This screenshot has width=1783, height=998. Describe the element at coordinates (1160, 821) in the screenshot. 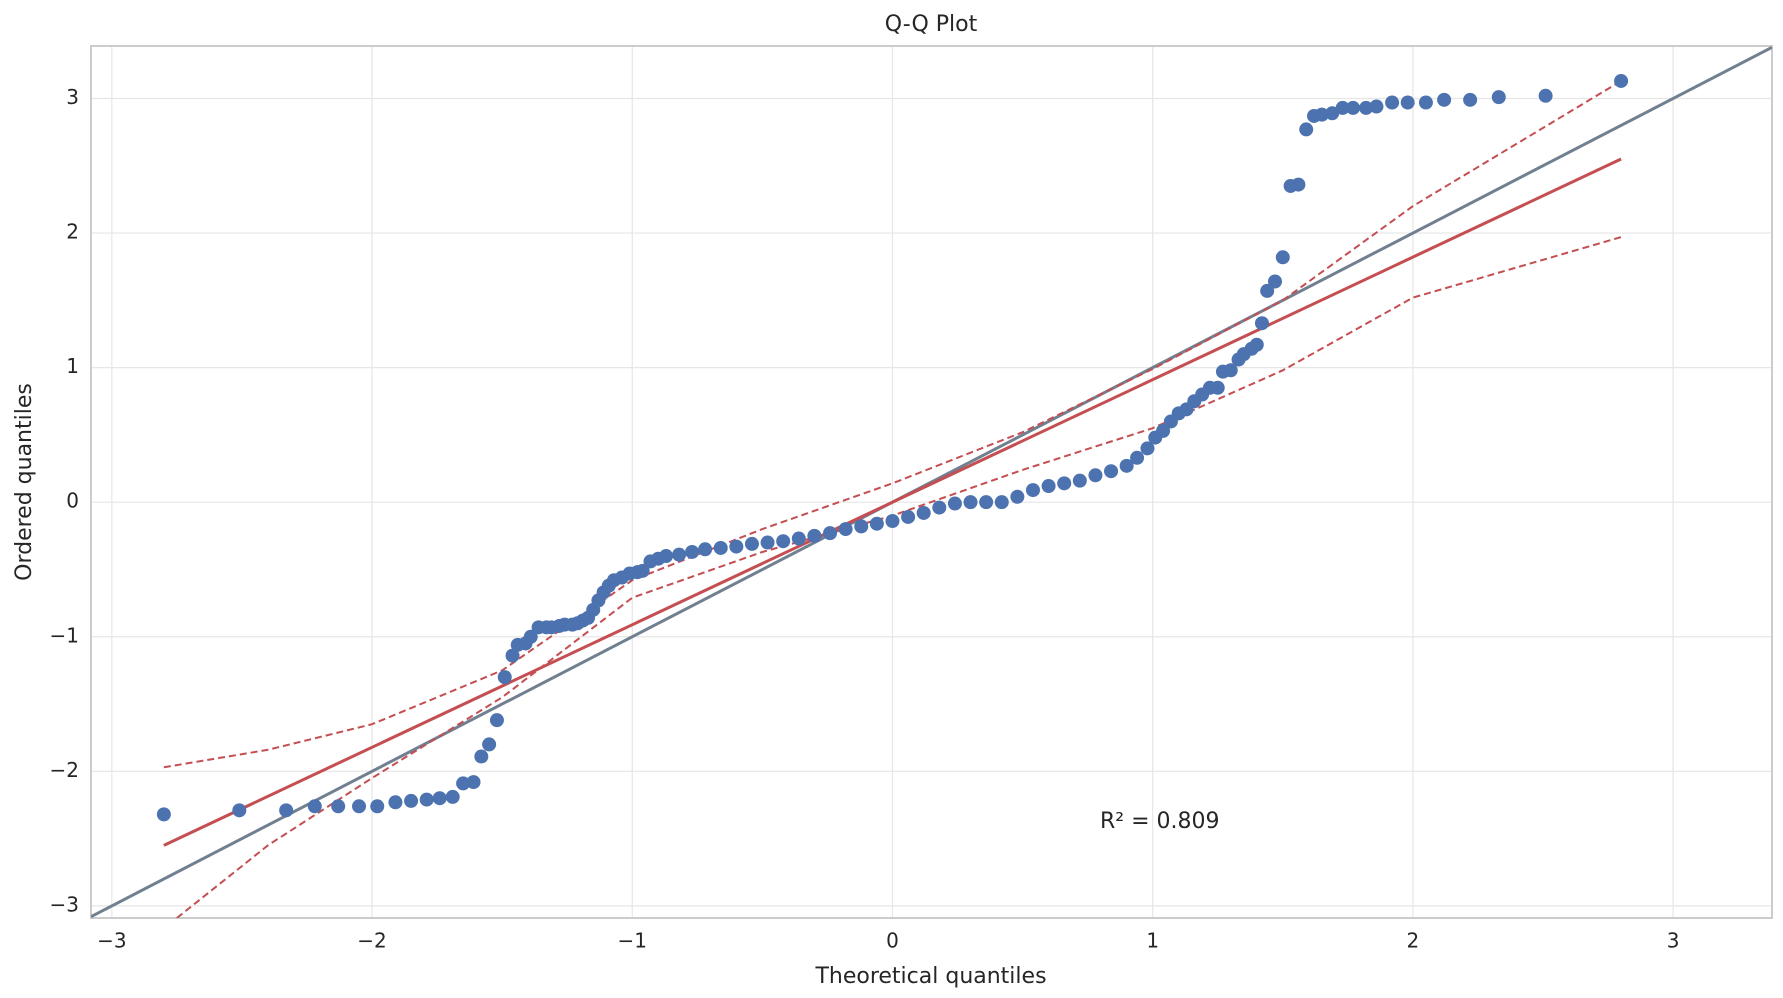

I see `annotation: R² = 0.809` at that location.